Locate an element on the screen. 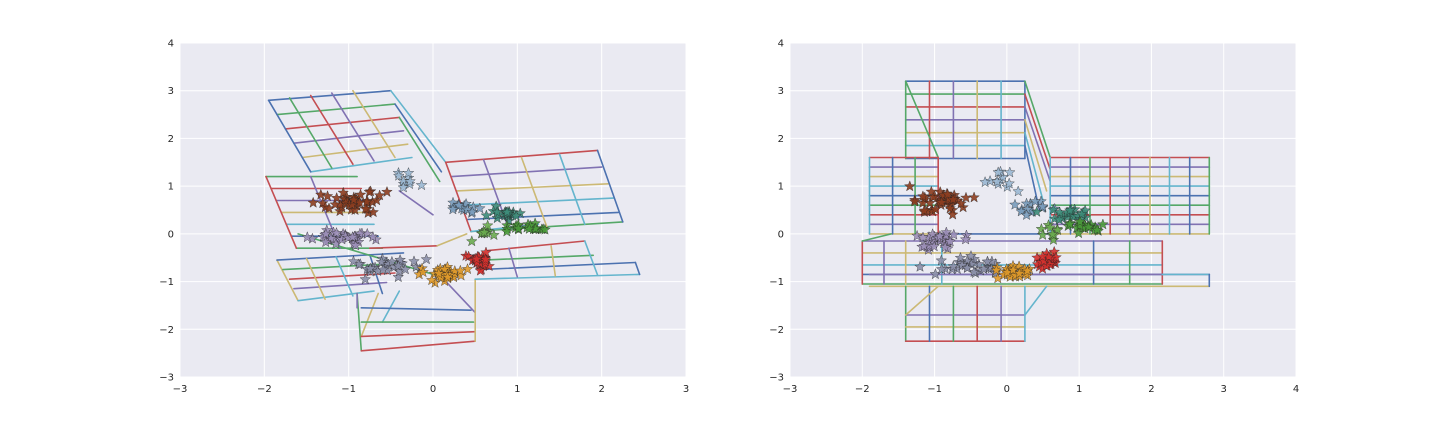 This screenshot has height=432, width=1440. y-tick-label: −1 is located at coordinates (166, 282).